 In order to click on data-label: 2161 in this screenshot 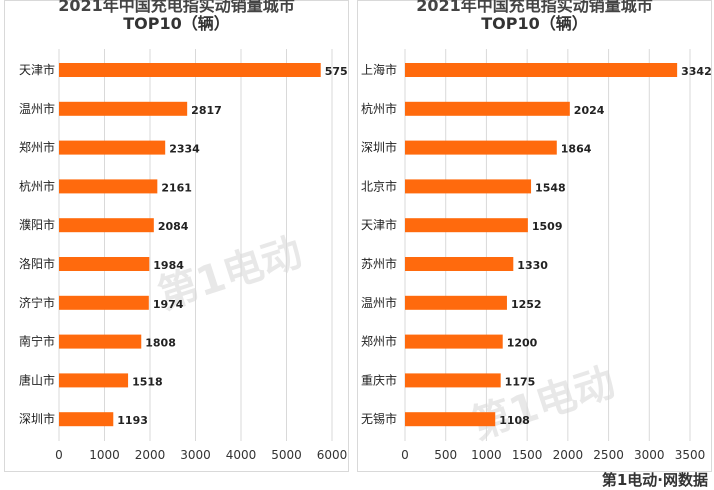, I will do `click(176, 187)`.